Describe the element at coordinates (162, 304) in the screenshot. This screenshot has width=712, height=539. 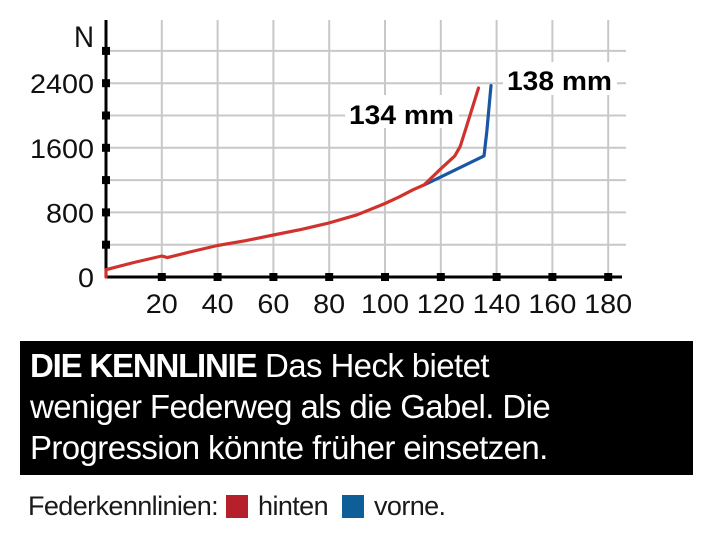
I see `x-tick-label: 20` at that location.